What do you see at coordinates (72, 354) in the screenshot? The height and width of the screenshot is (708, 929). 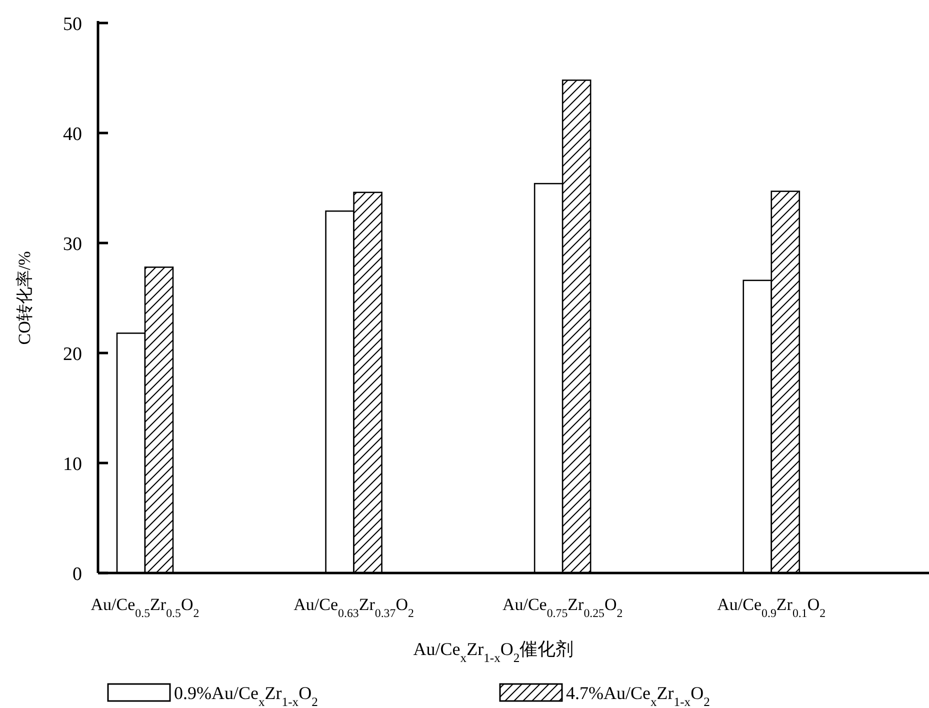 I see `y-tick-label: 20` at bounding box center [72, 354].